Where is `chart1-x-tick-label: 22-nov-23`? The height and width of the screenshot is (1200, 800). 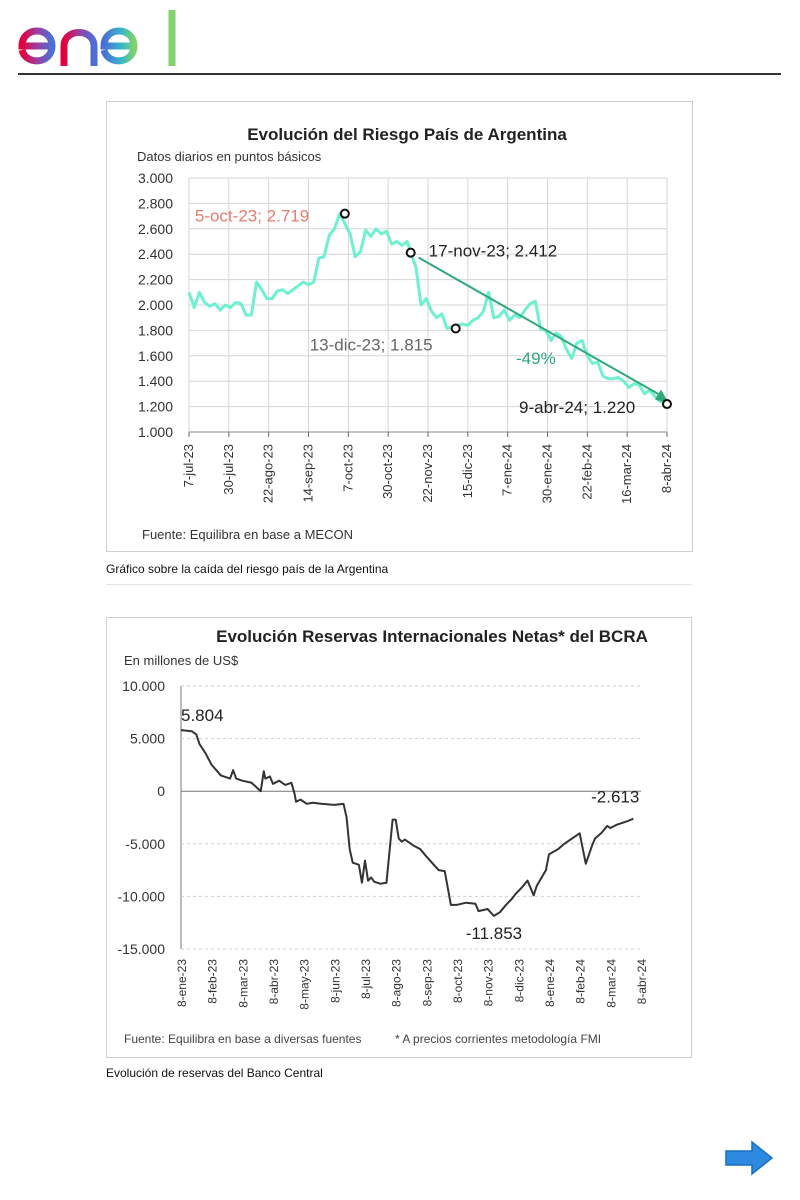
chart1-x-tick-label: 22-nov-23 is located at coordinates (427, 473).